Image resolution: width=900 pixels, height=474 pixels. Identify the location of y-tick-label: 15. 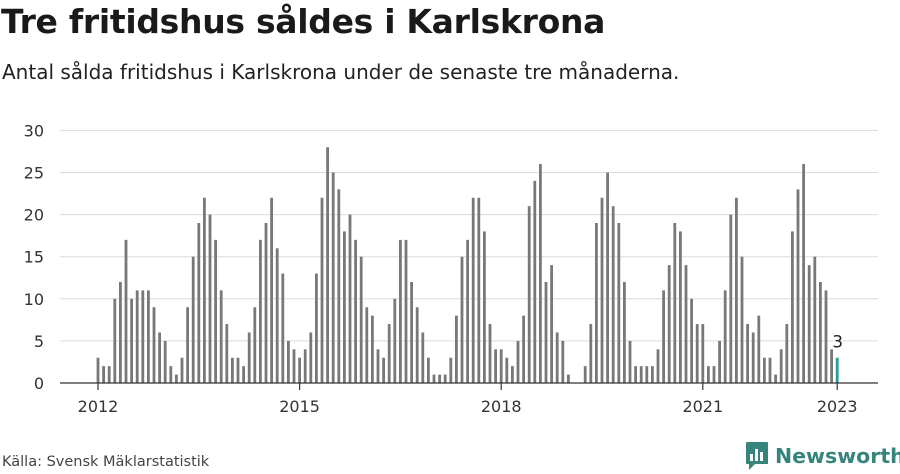
(34, 257).